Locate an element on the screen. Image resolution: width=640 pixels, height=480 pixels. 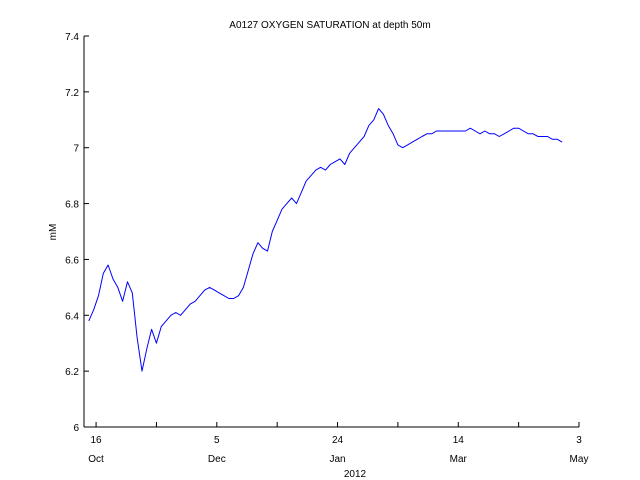
y-tick-label: 6.2 is located at coordinates (72, 372).